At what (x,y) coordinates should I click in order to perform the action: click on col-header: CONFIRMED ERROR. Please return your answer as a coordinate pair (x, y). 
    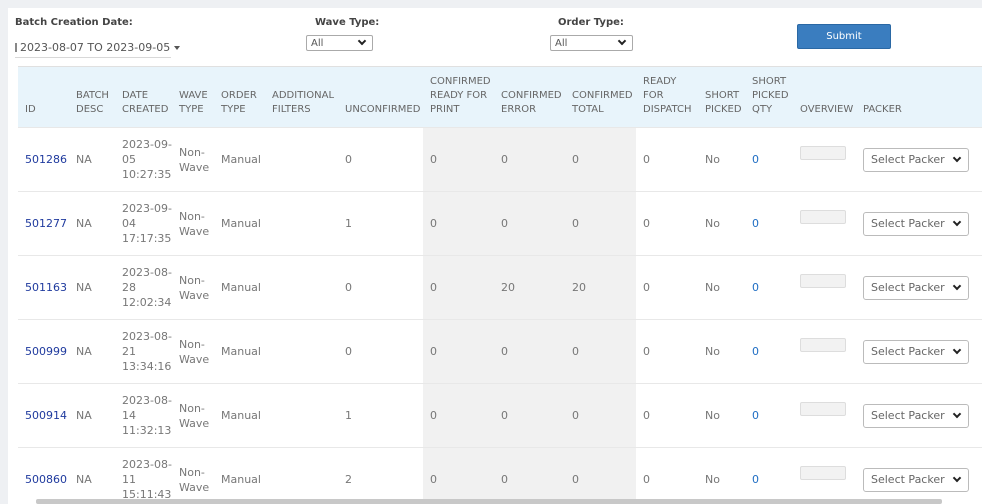
    Looking at the image, I should click on (529, 97).